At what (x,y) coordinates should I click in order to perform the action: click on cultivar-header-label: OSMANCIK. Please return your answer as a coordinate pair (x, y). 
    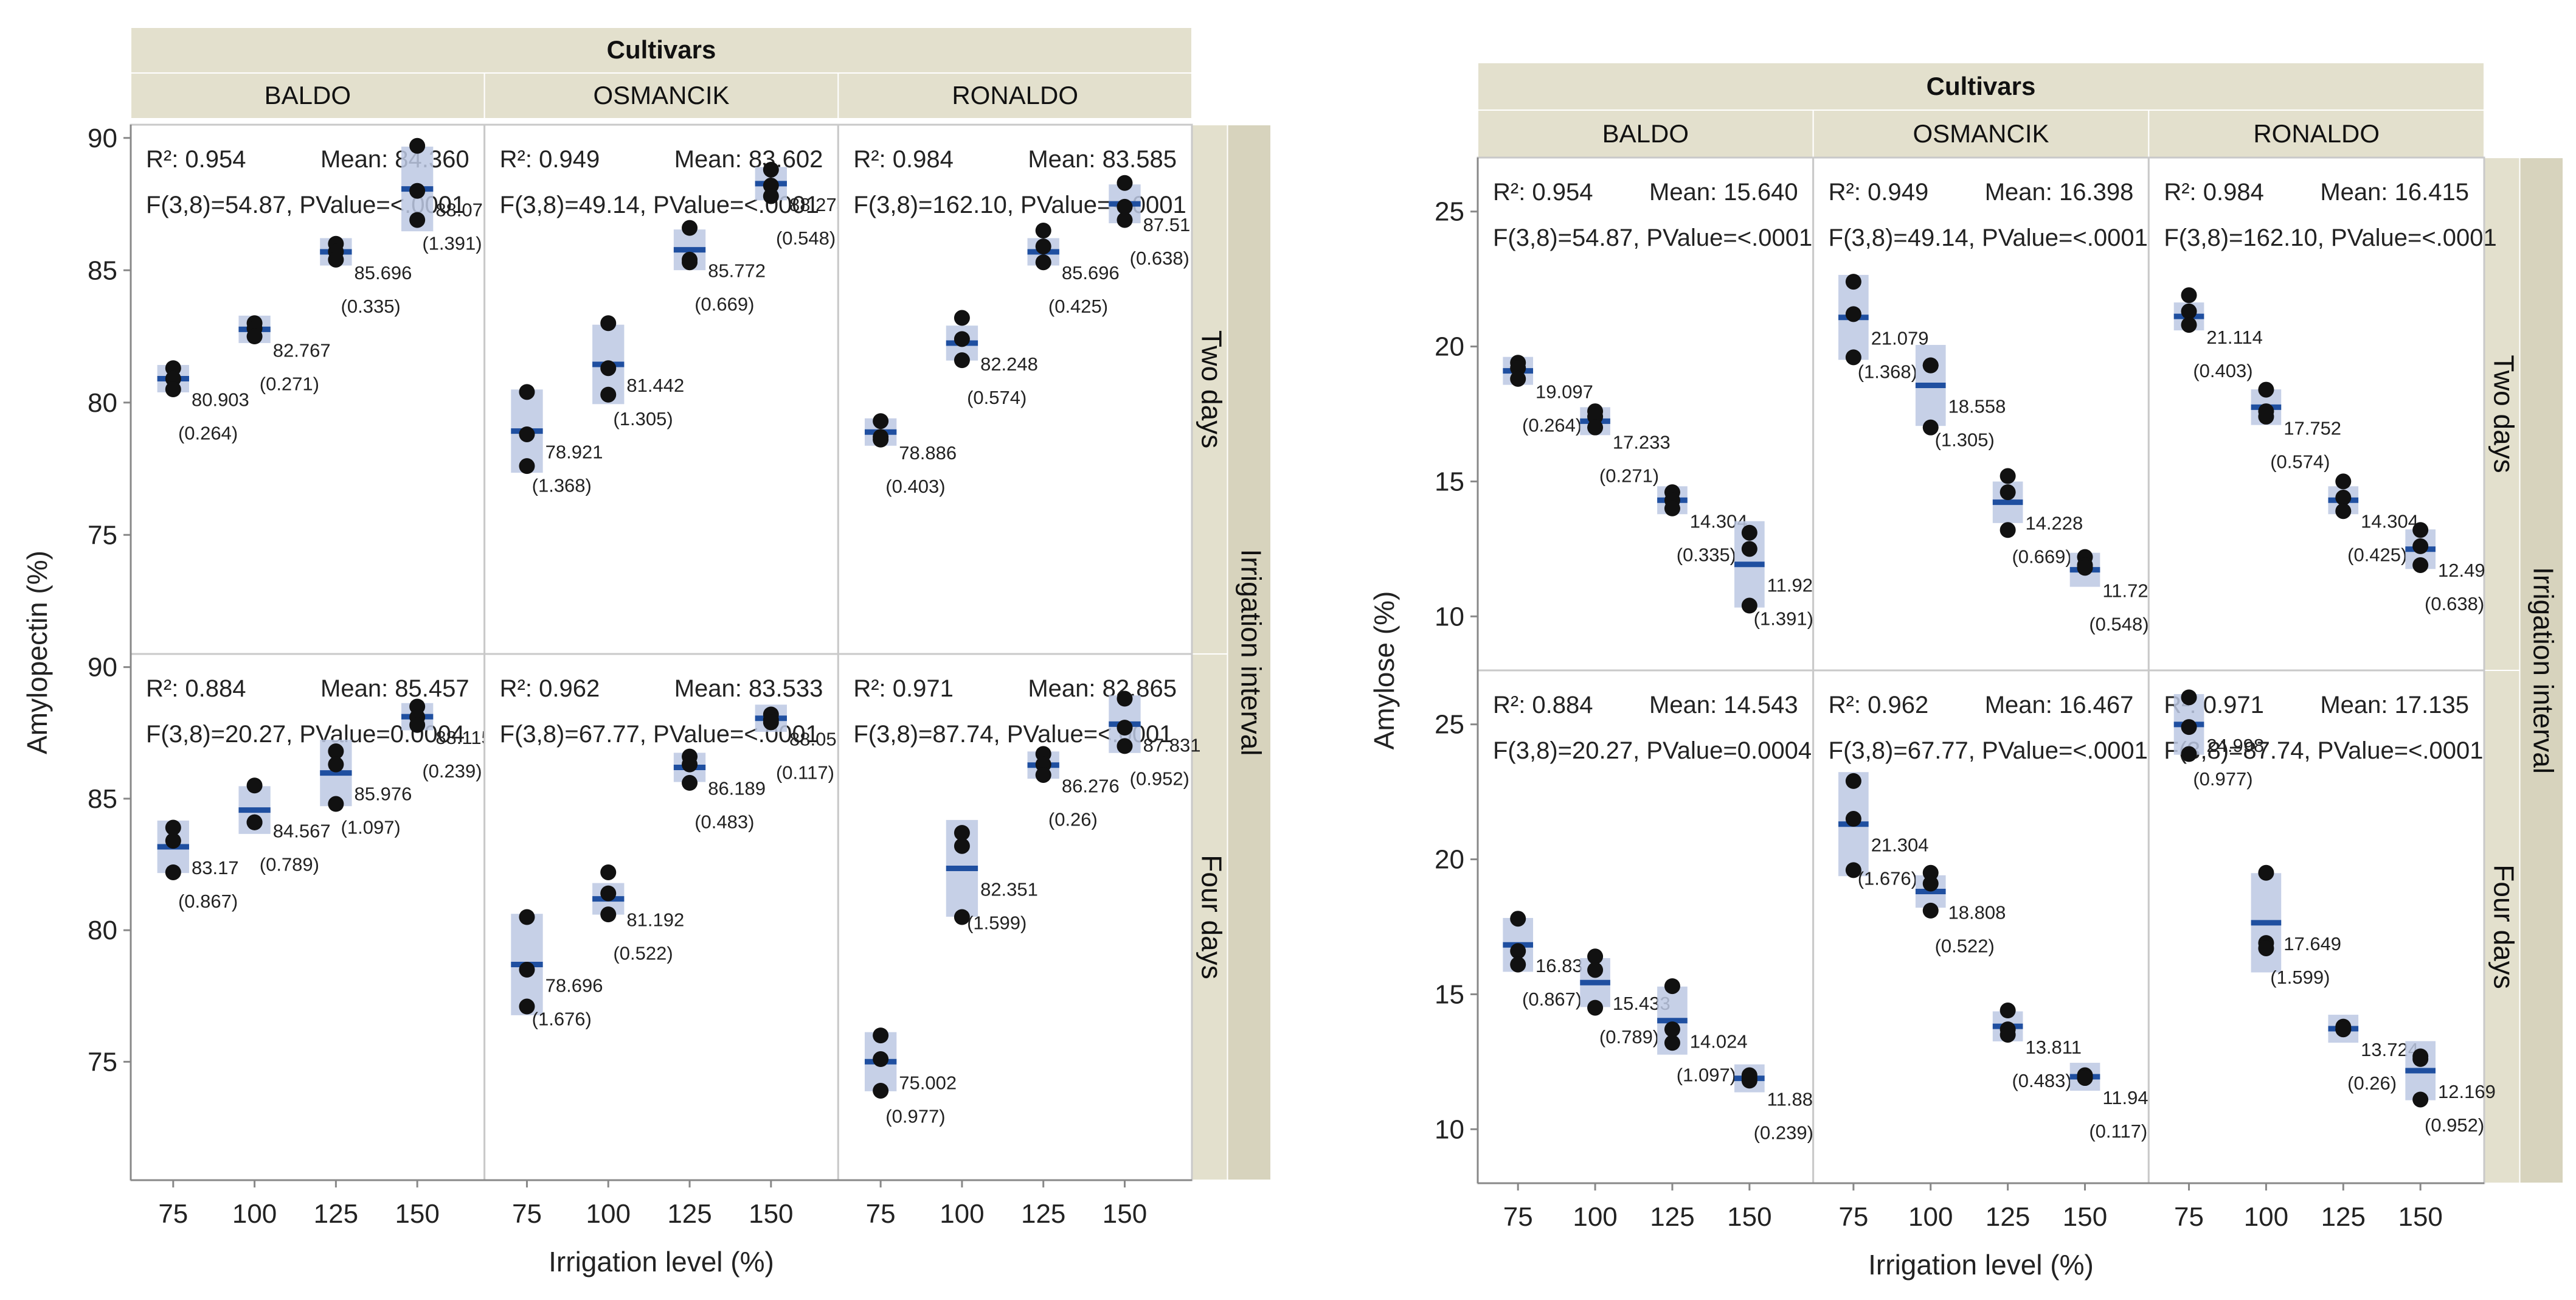
    Looking at the image, I should click on (661, 95).